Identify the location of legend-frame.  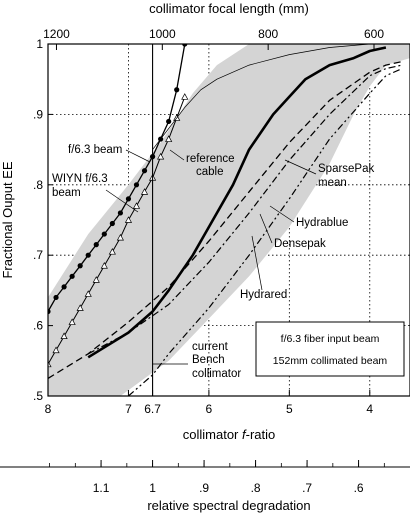
(330, 349).